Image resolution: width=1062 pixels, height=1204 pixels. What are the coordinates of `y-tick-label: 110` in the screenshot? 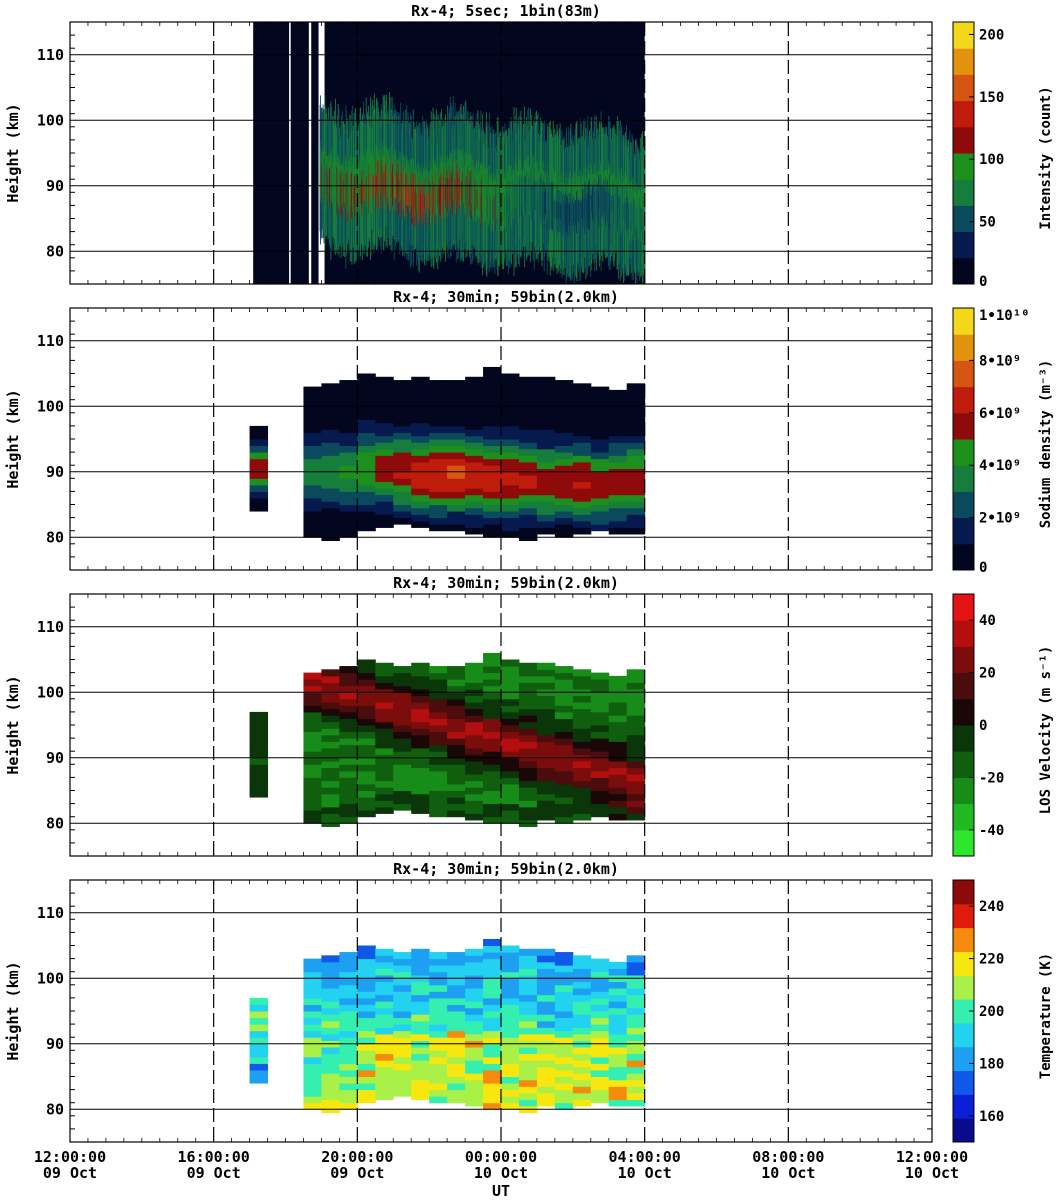 It's located at (50, 341).